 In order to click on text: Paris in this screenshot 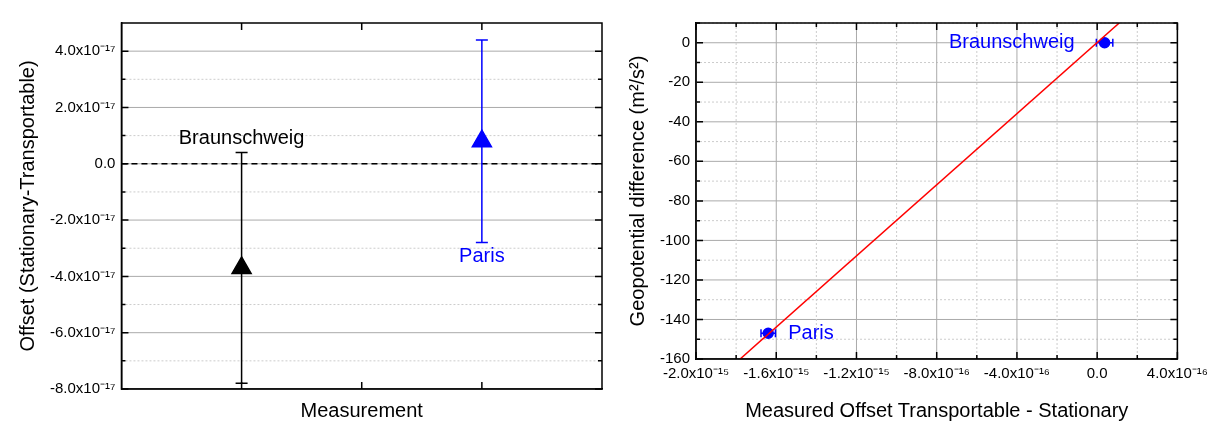, I will do `click(482, 255)`.